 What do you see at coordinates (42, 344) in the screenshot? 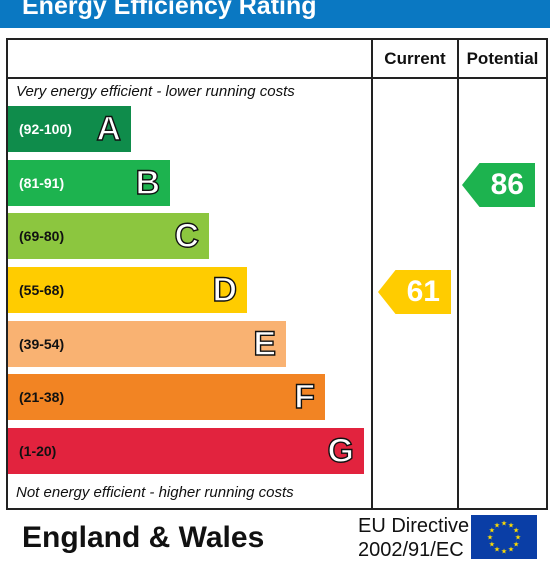
I see `band-range: (39-54)` at bounding box center [42, 344].